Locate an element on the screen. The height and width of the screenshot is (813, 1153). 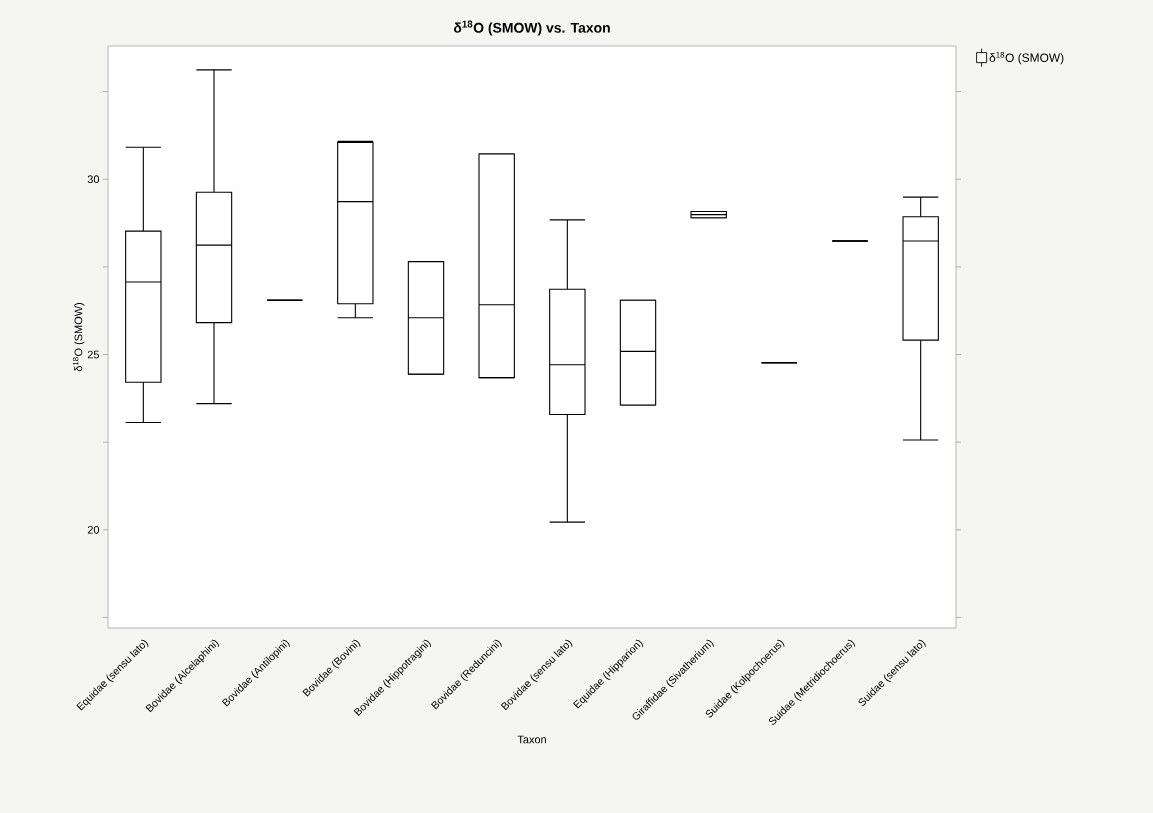
y-tick-label: 25 is located at coordinates (93, 354).